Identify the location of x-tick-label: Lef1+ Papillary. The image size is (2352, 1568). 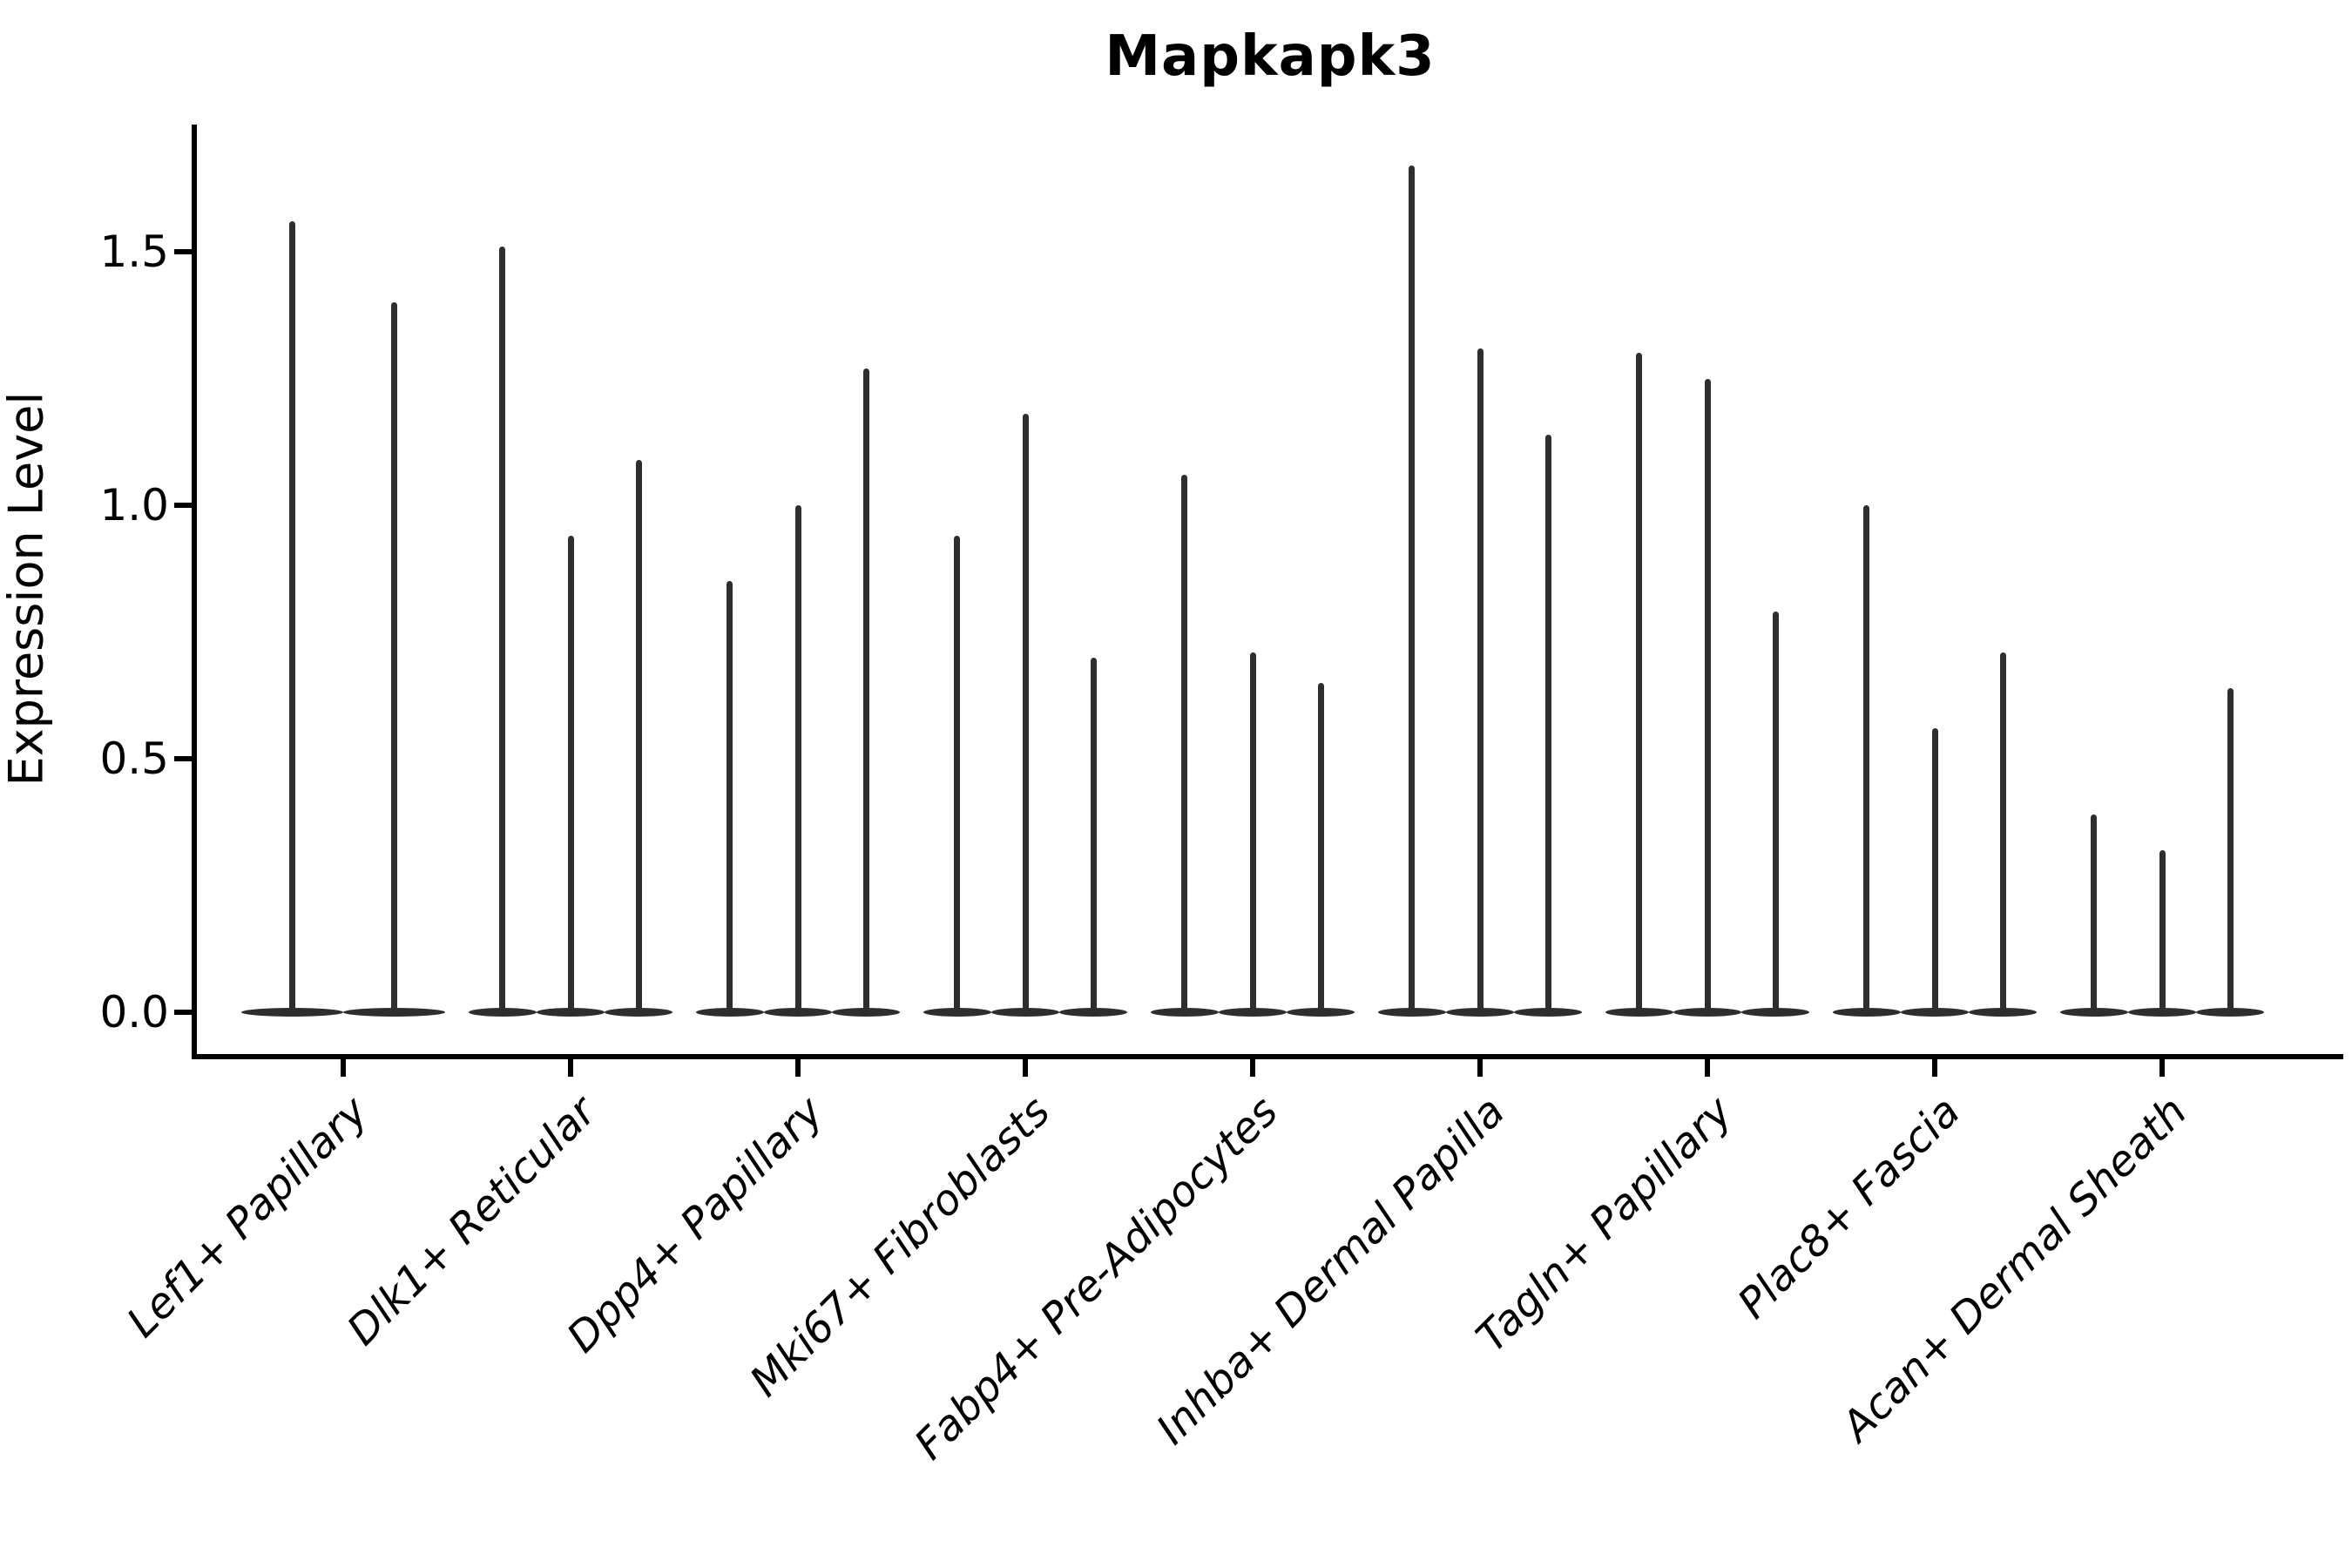
(248, 1217).